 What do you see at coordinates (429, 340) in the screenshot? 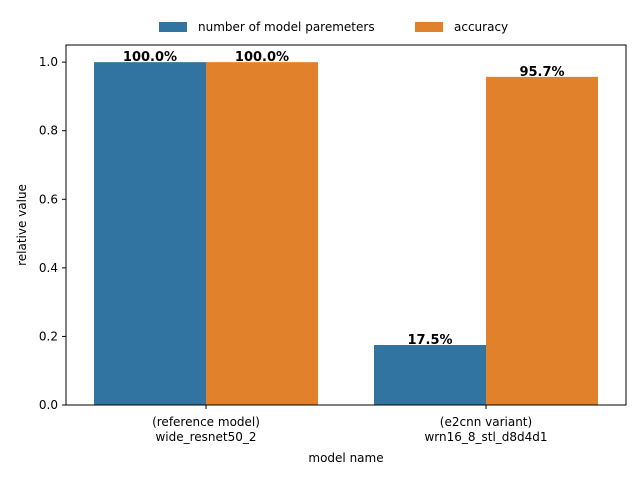
I see `bar-value-label: 17.5%` at bounding box center [429, 340].